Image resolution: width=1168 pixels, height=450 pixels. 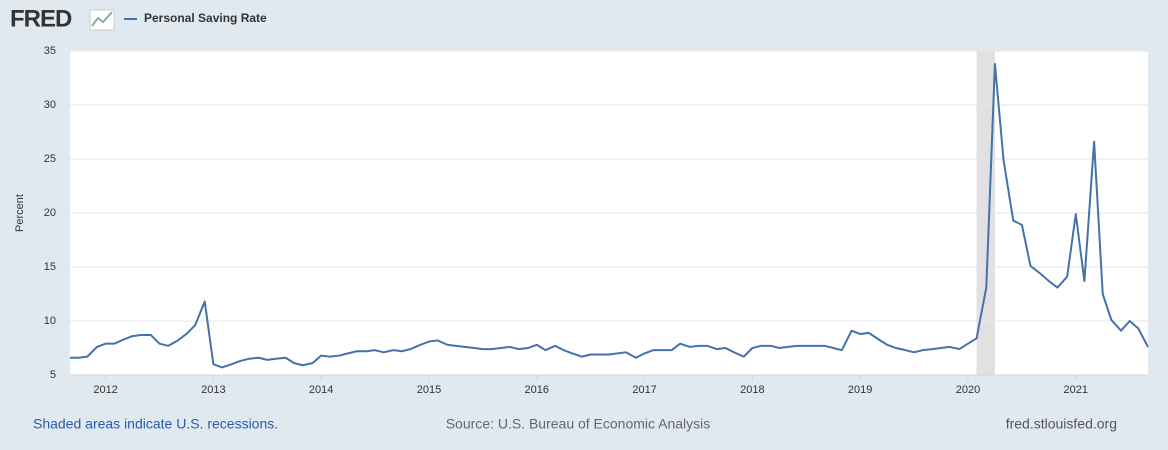 I want to click on x-tick-label: 2015, so click(x=429, y=390).